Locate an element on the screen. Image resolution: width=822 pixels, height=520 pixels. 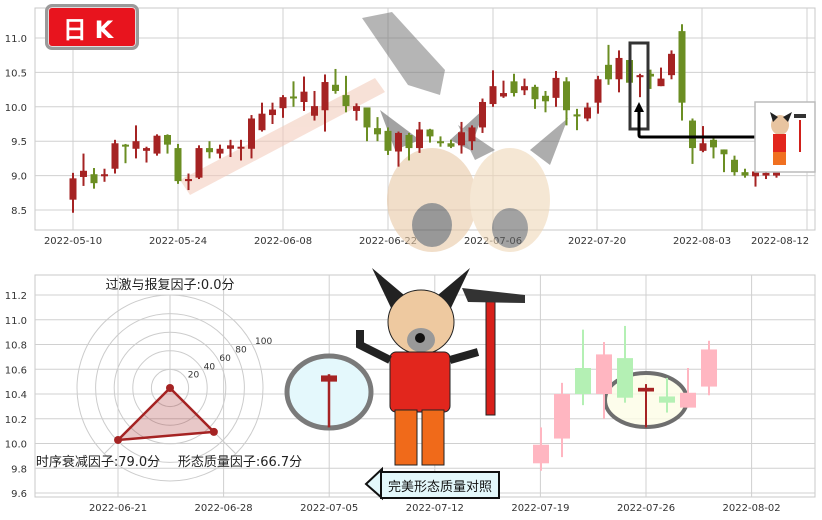
y-tick-label: 10.6 is located at coordinates (16, 370).